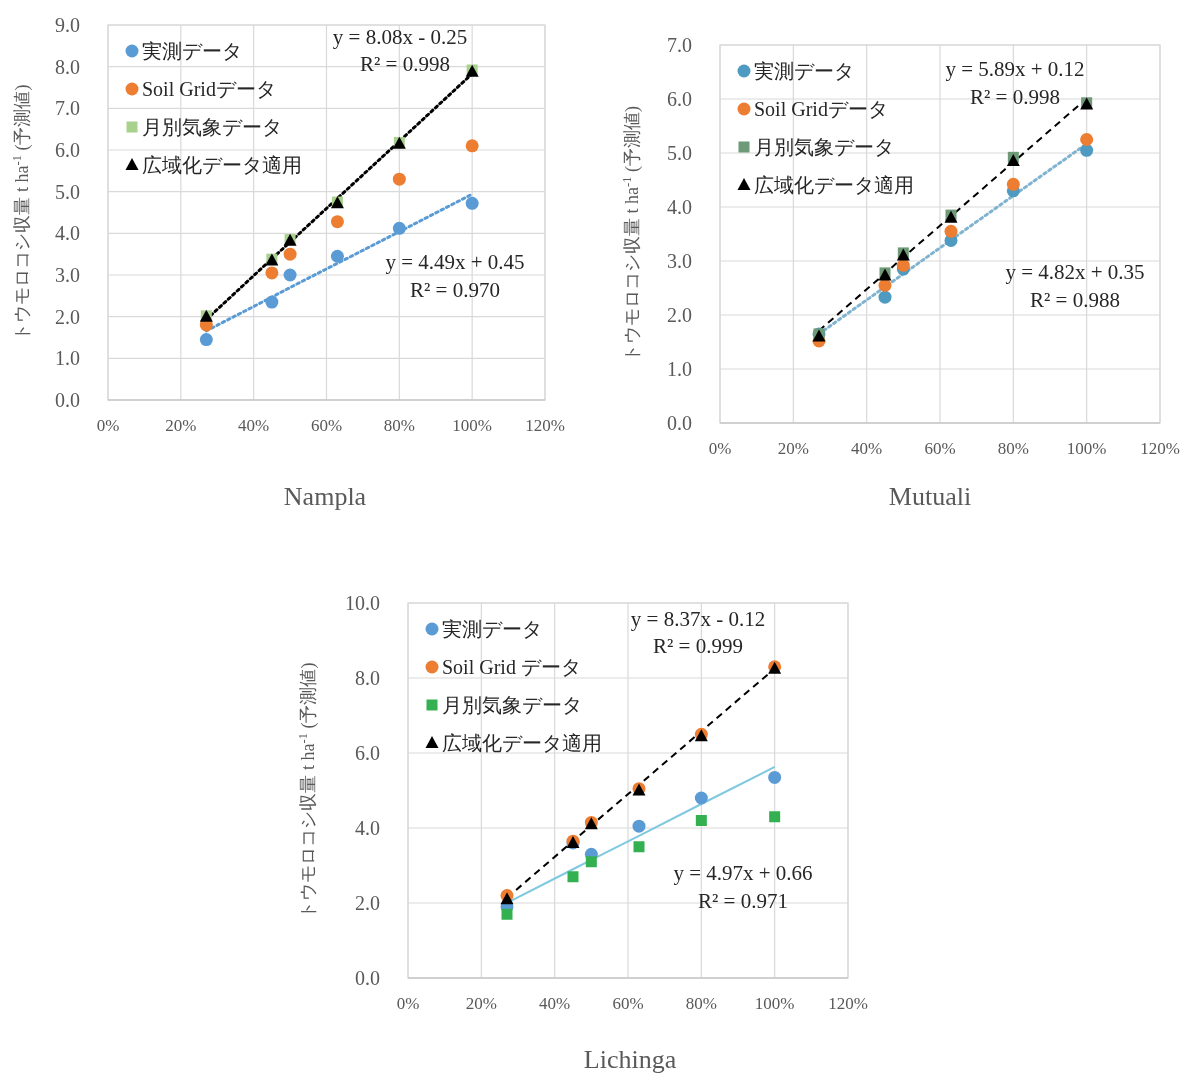  What do you see at coordinates (630, 1059) in the screenshot?
I see `text: Lichinga` at bounding box center [630, 1059].